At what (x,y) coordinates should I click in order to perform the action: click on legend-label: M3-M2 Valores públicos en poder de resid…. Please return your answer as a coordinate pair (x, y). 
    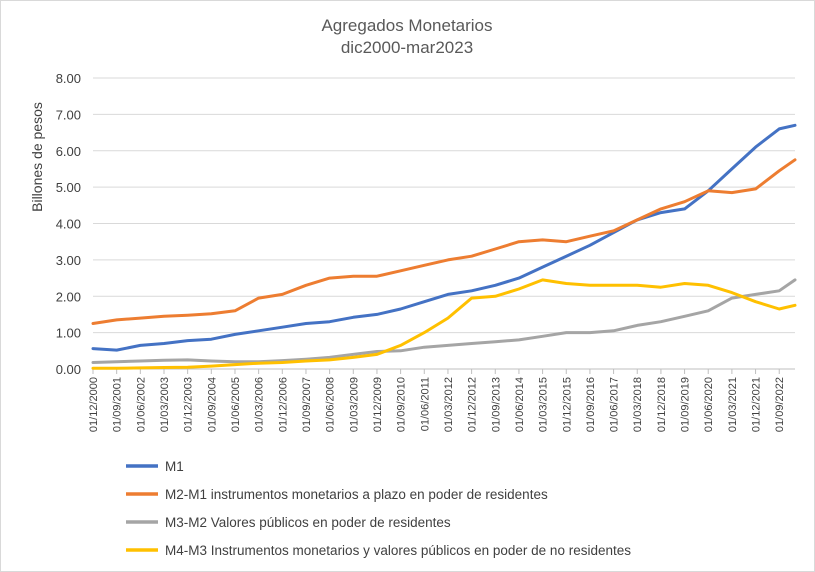
    Looking at the image, I should click on (308, 522).